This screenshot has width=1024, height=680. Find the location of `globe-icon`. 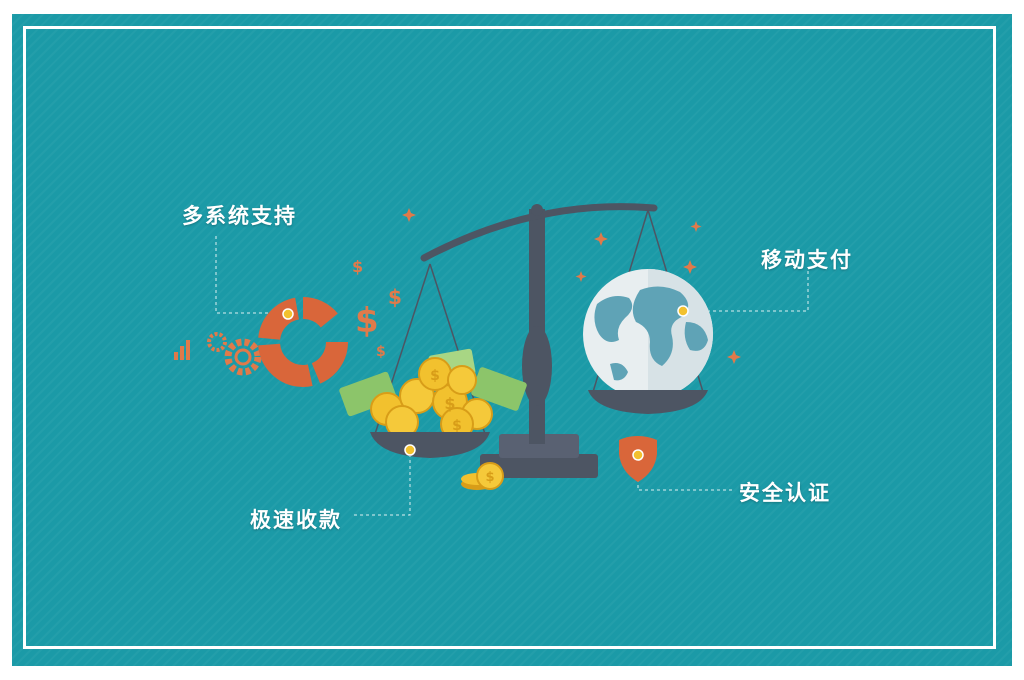

globe-icon is located at coordinates (648, 334).